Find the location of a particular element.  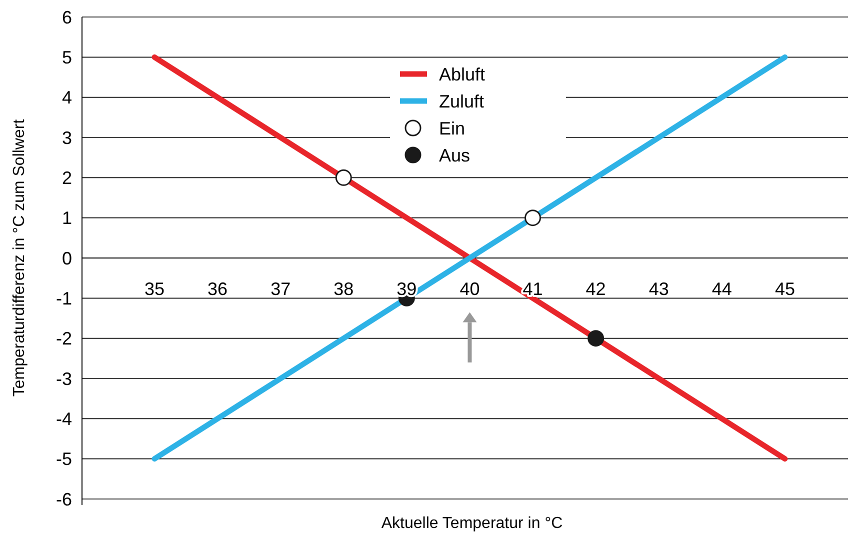

x-tick-label: 40 is located at coordinates (470, 289).